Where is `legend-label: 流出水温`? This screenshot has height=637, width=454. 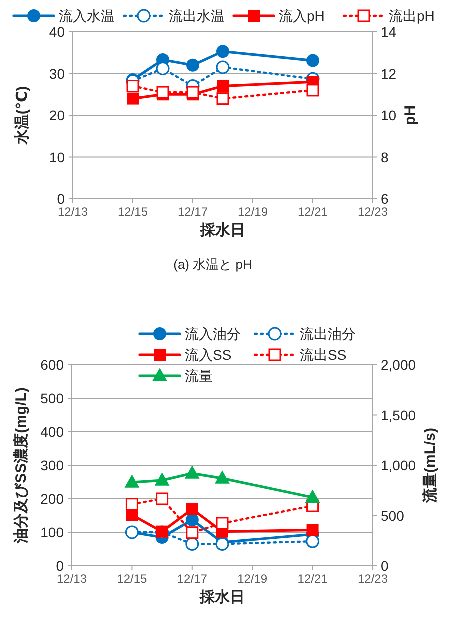 legend-label: 流出水温 is located at coordinates (197, 16).